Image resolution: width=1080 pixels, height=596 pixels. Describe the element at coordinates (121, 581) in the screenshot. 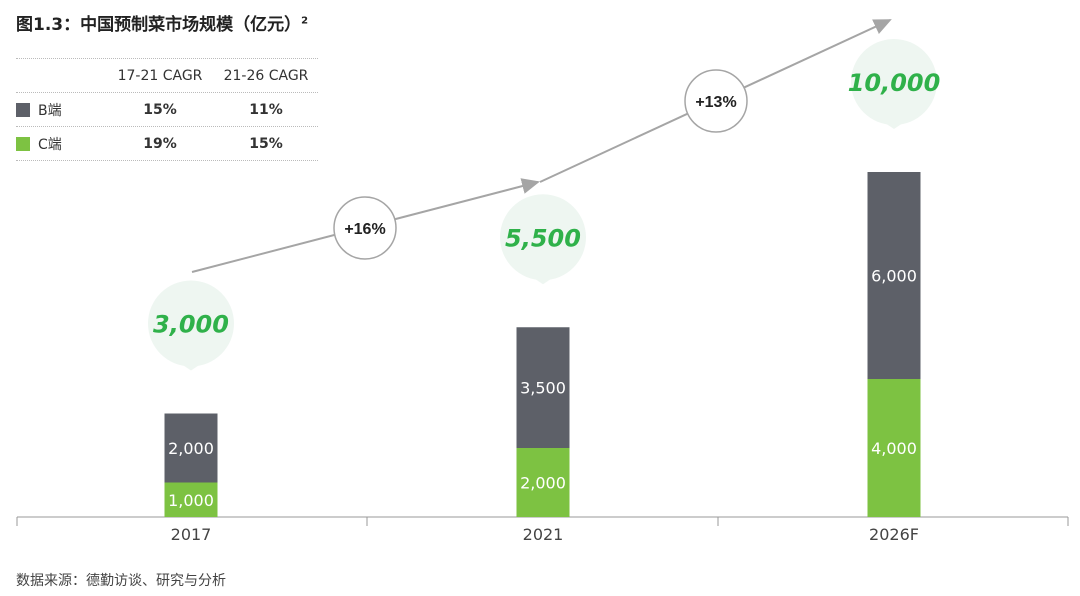

I see `source-note: 数据来源：德勤访谈、研究与分析` at that location.